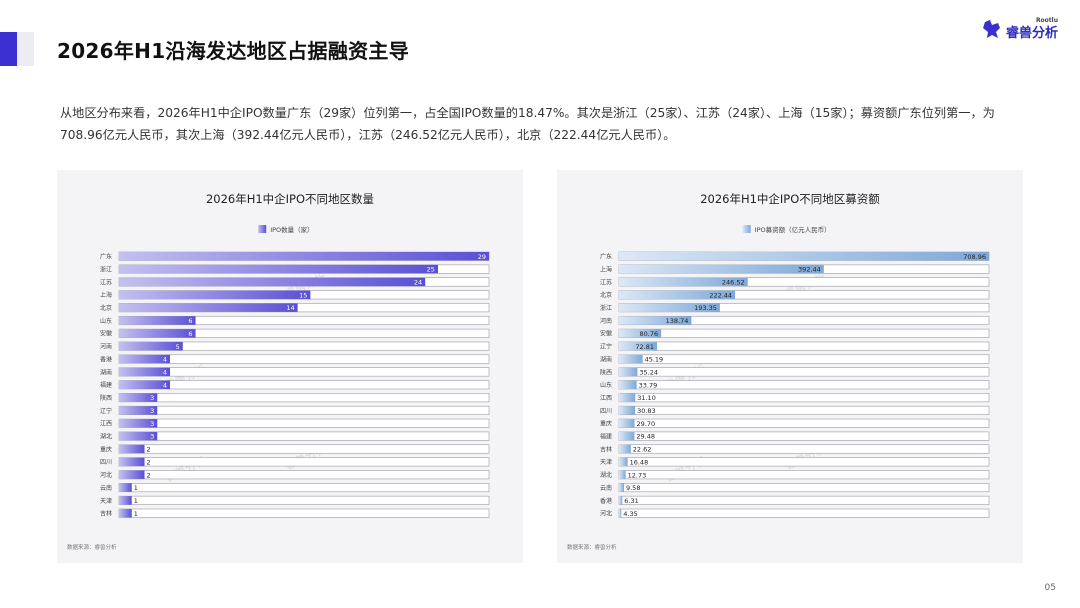  Describe the element at coordinates (178, 347) in the screenshot. I see `value-label: 5` at that location.